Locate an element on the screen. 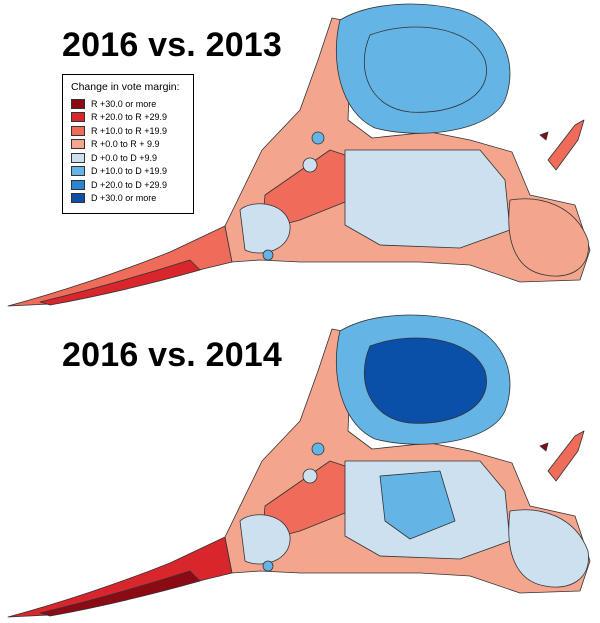  legend-label: R +20.0 to R +29.9 is located at coordinates (129, 117).